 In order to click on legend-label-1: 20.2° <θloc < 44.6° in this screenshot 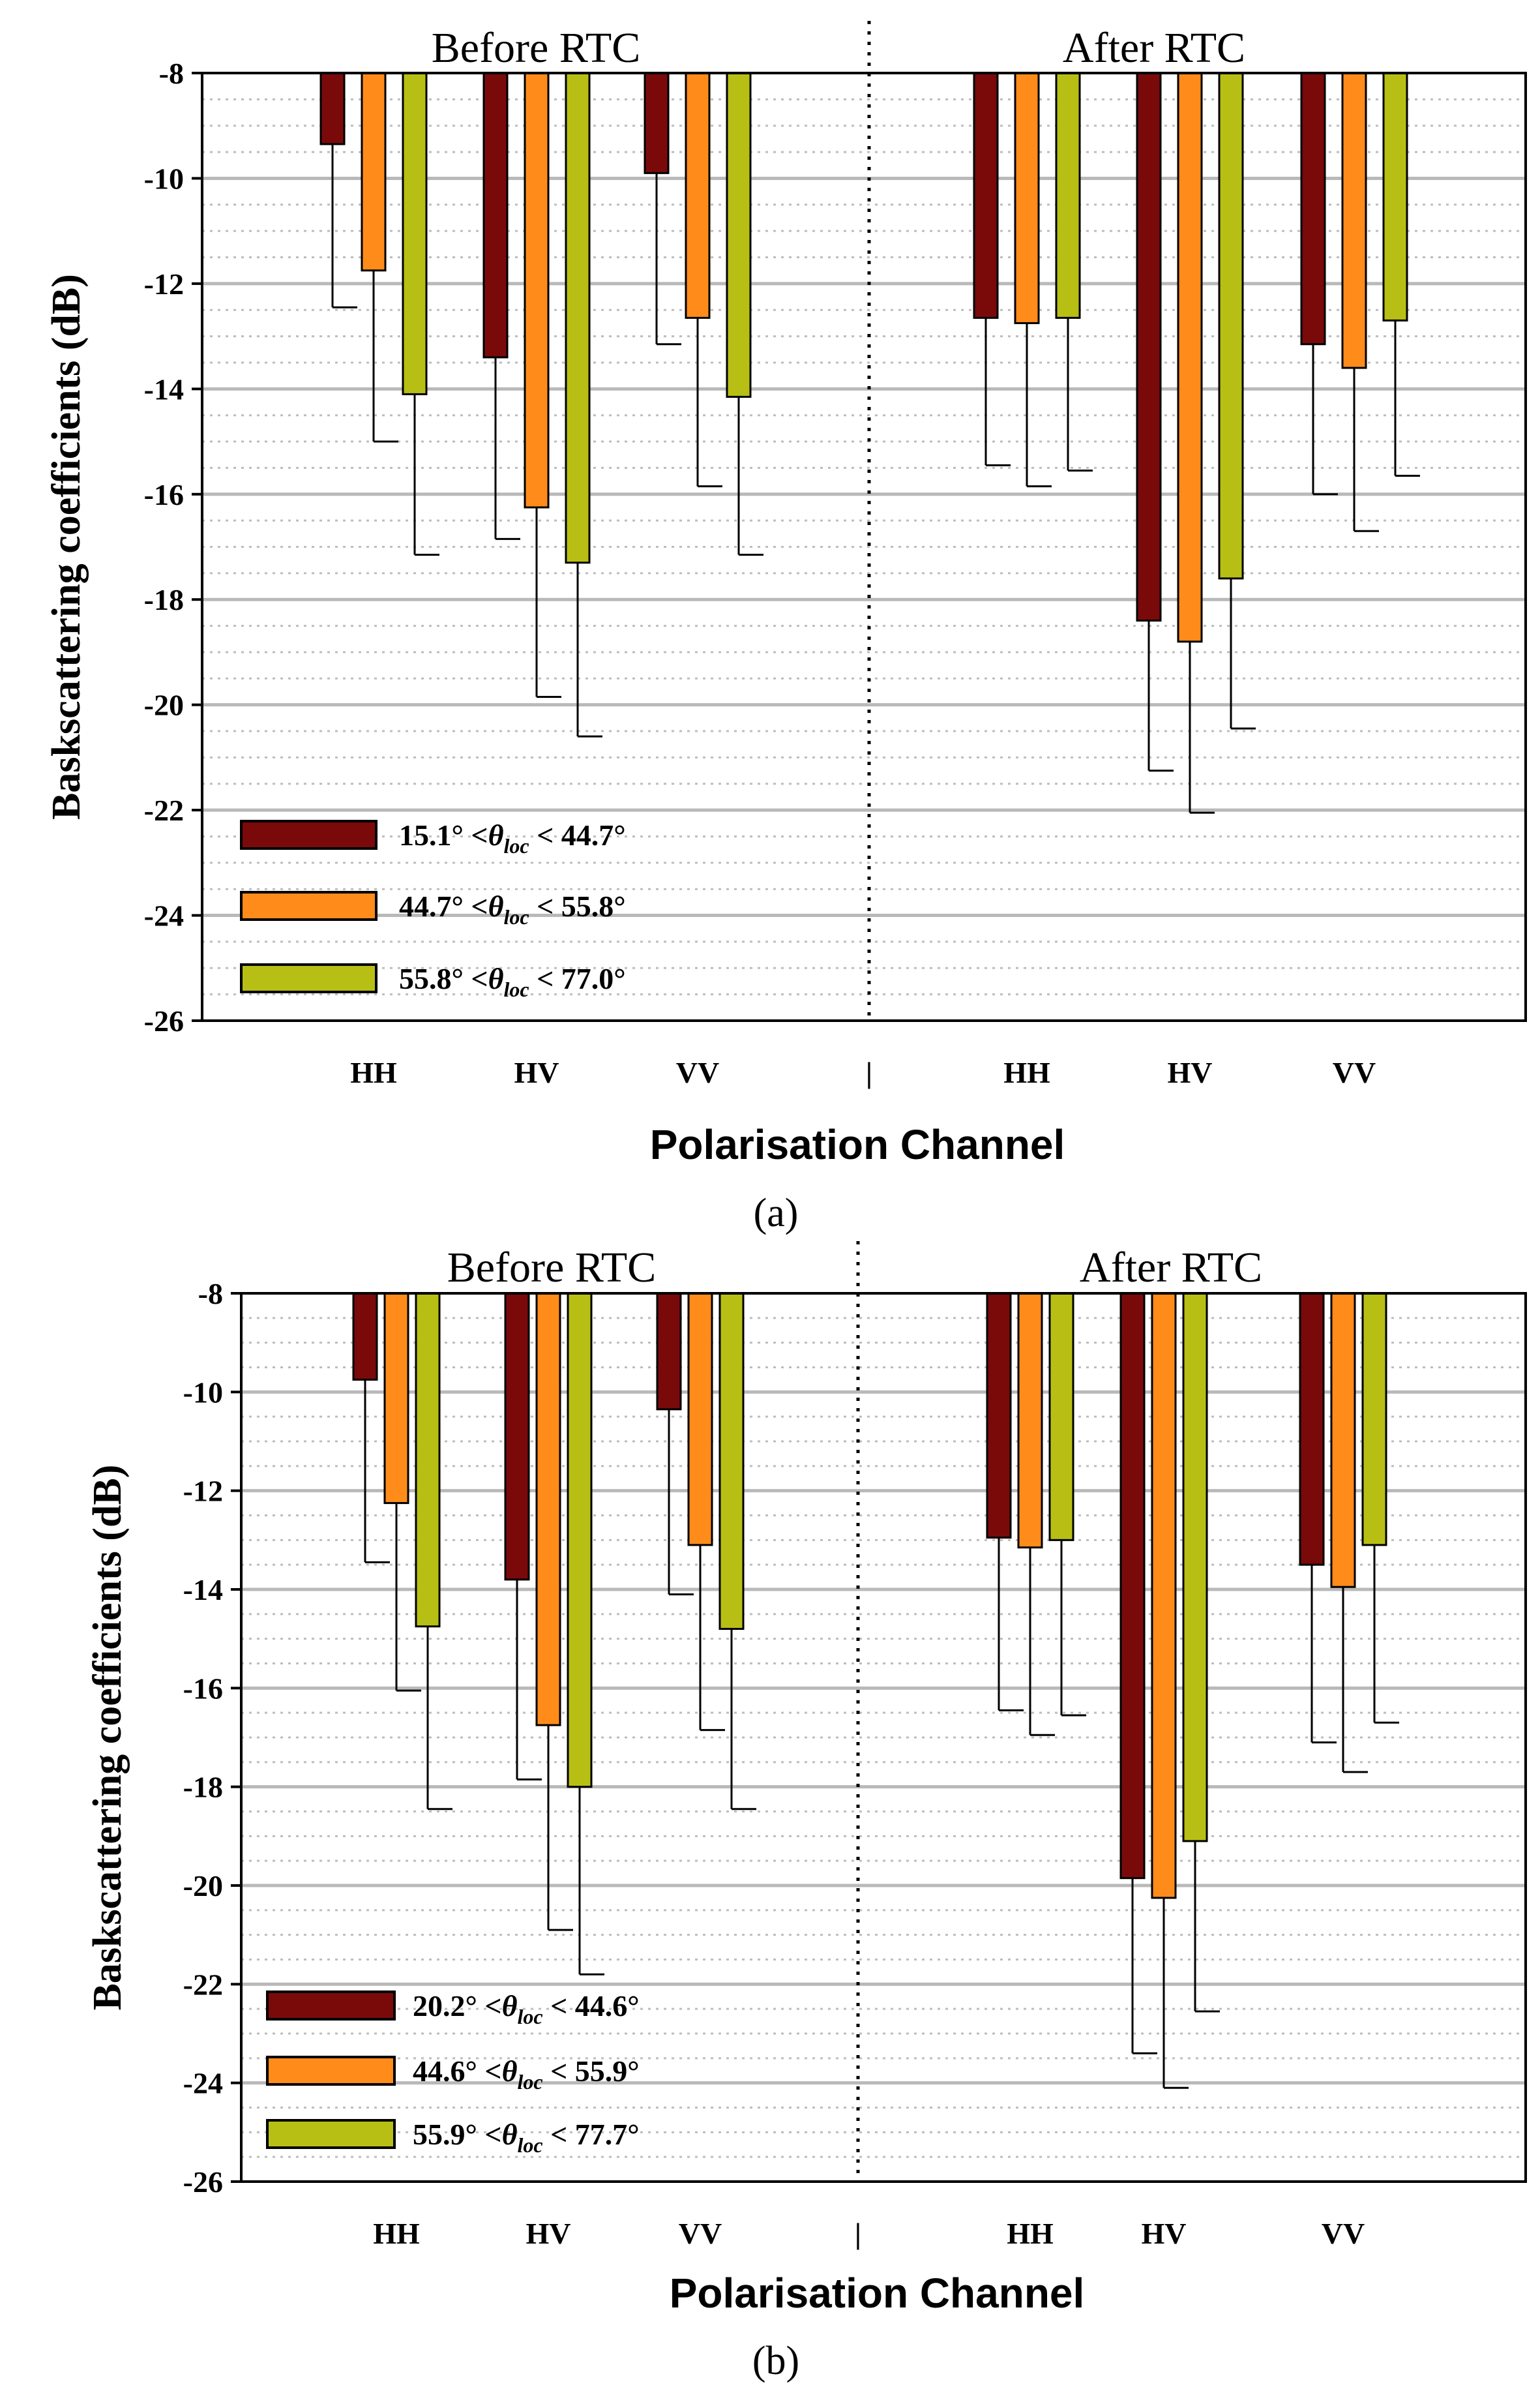, I will do `click(526, 2009)`.